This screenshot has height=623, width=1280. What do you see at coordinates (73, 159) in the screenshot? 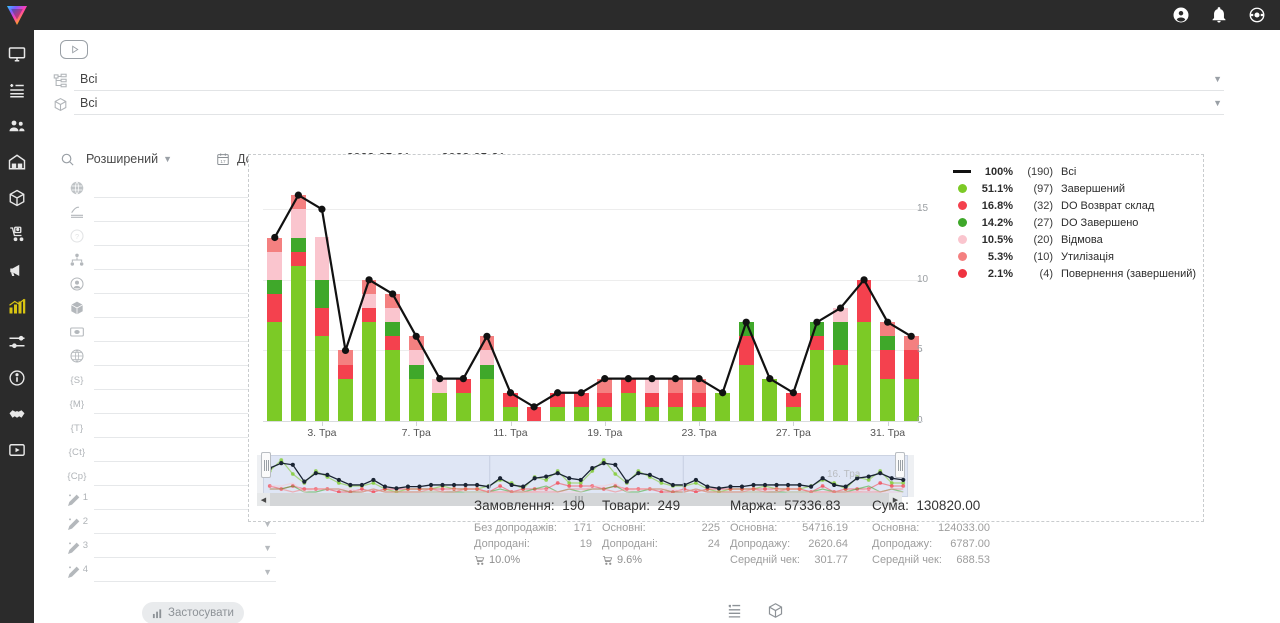
I see `search-icon` at bounding box center [73, 159].